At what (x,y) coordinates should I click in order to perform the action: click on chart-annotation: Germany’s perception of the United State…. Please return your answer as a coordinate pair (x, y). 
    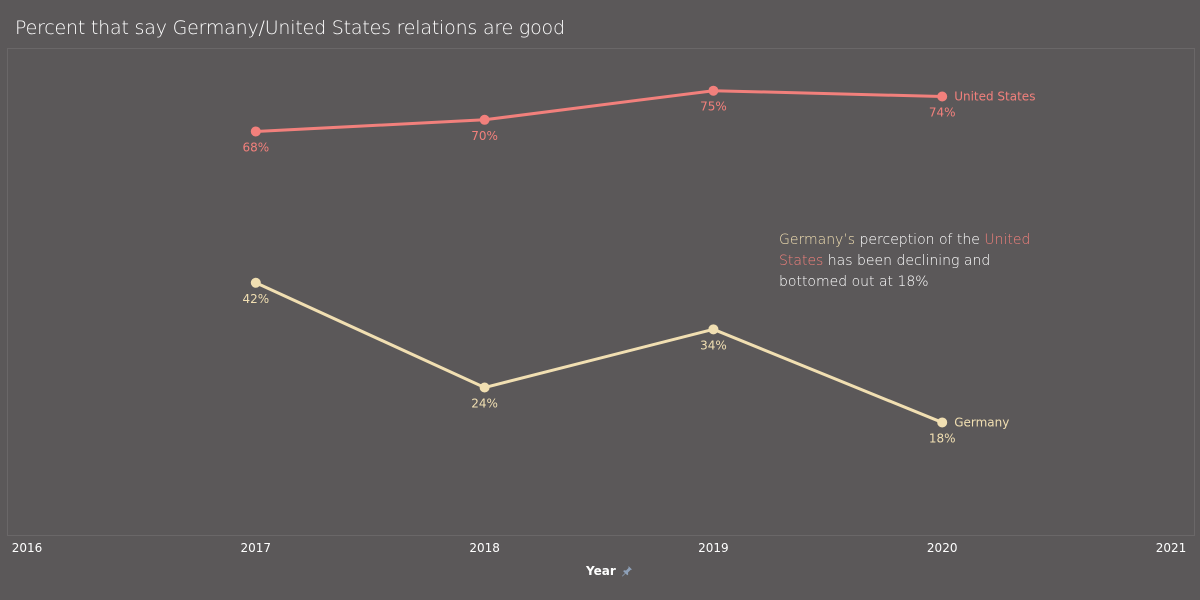
    Looking at the image, I should click on (914, 261).